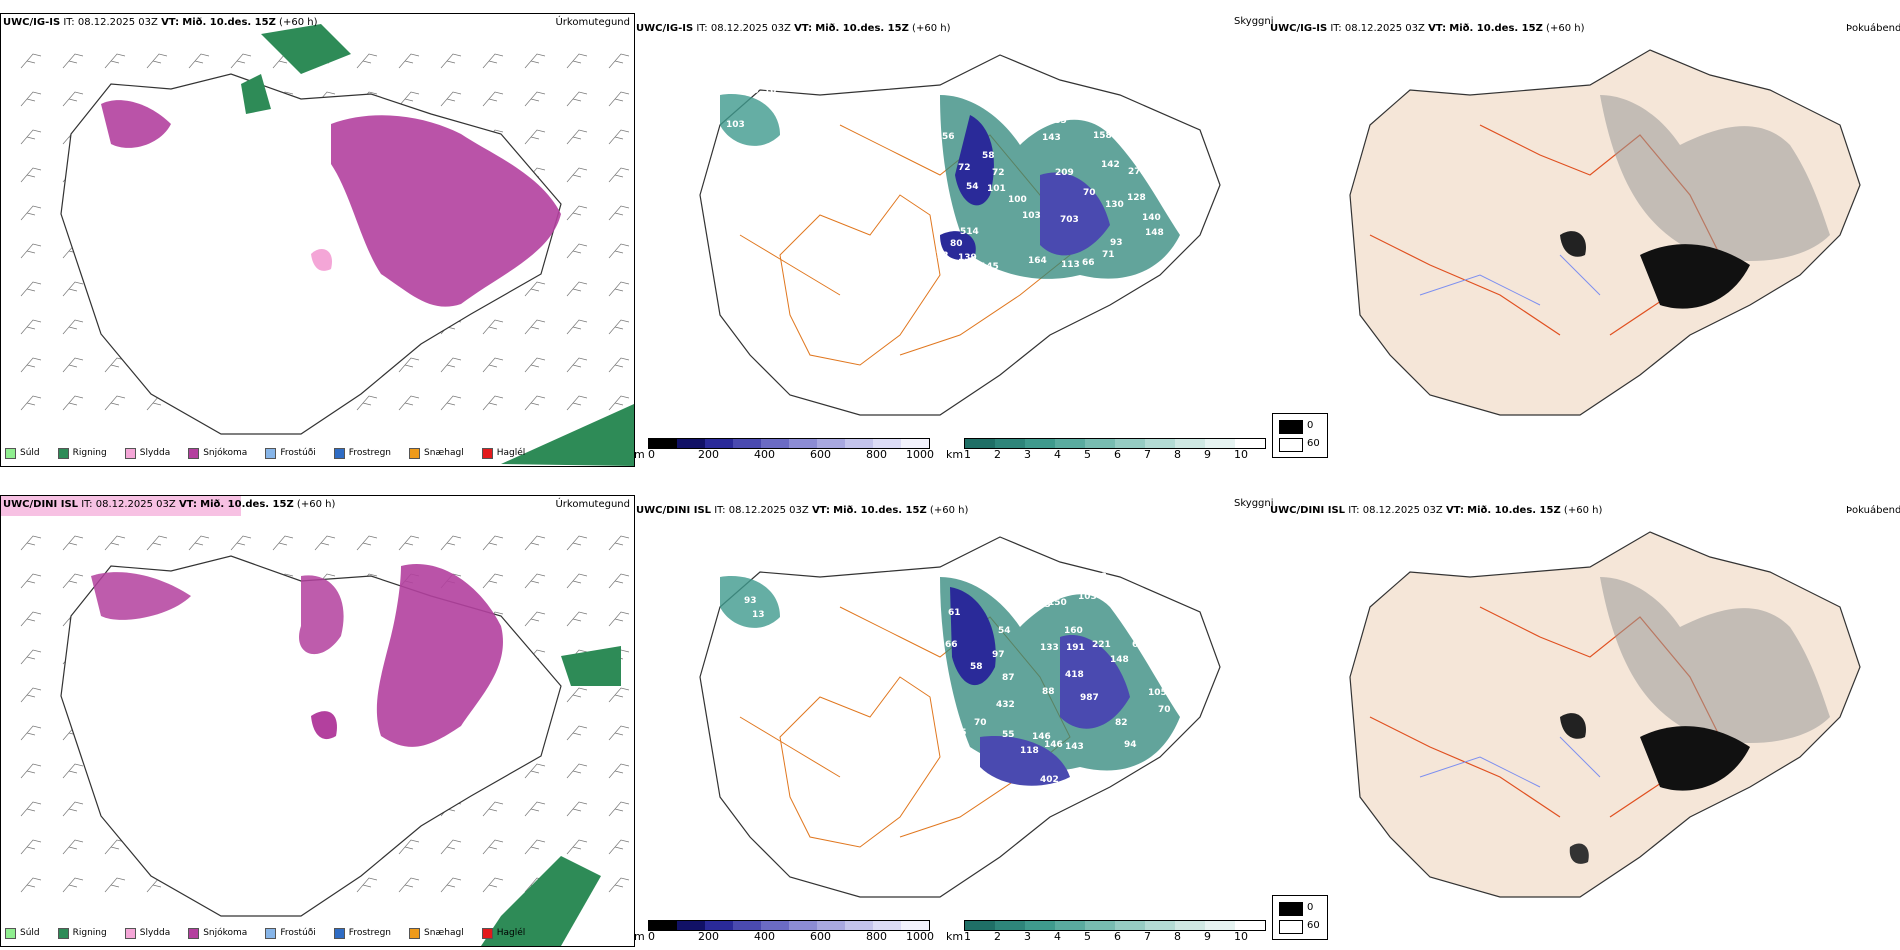 Image resolution: width=1900 pixels, height=950 pixels. Describe the element at coordinates (1300, 917) in the screenshot. I see `fog-legend-2: 0 60` at that location.